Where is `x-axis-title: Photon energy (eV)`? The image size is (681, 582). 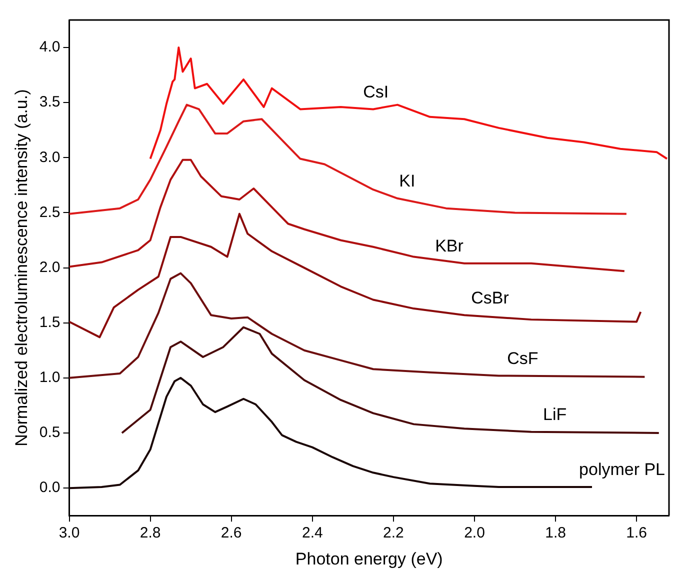 x-axis-title: Photon energy (eV) is located at coordinates (369, 558).